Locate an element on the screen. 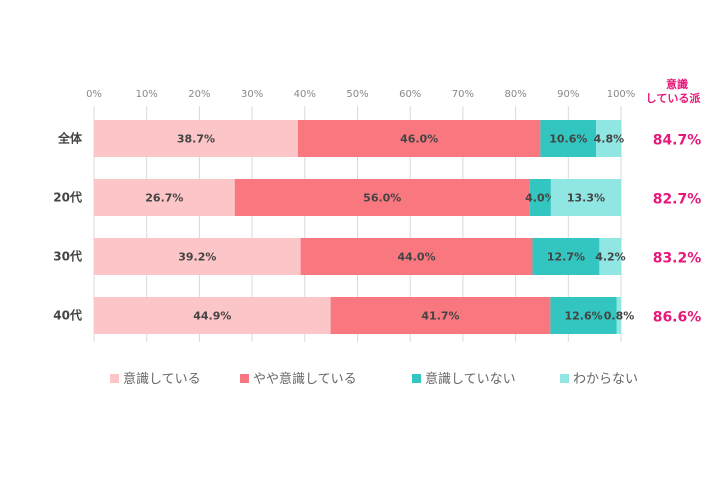 This screenshot has height=480, width=720. data-label: 4.2% is located at coordinates (610, 257).